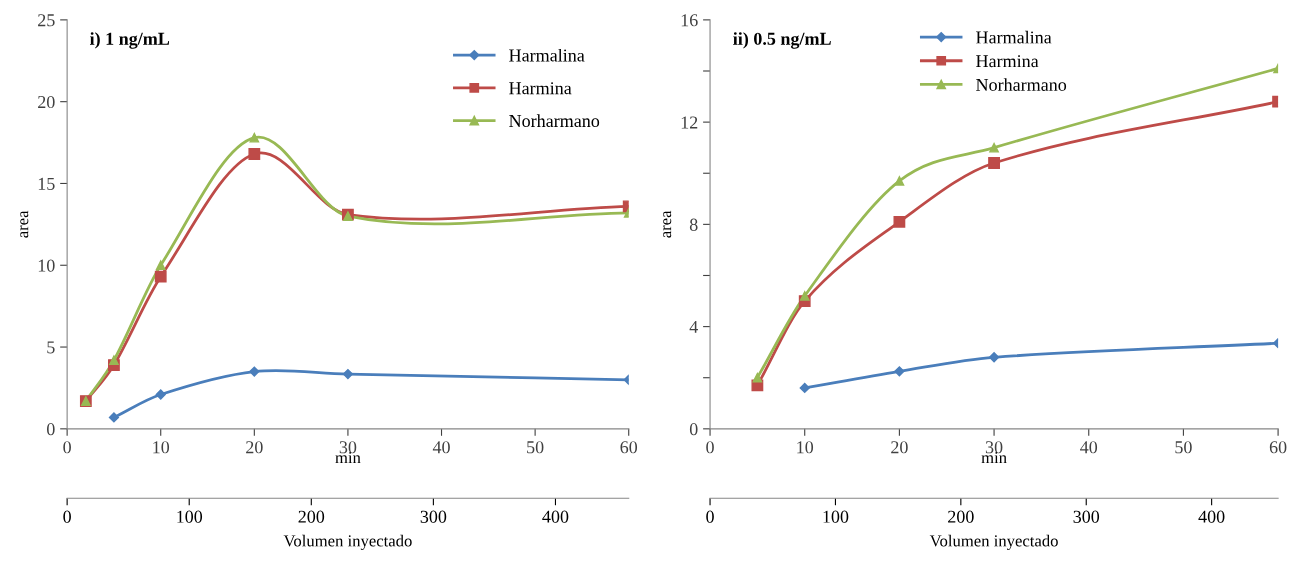 The width and height of the screenshot is (1291, 568). Describe the element at coordinates (46, 183) in the screenshot. I see `y-tick-label: 15` at that location.